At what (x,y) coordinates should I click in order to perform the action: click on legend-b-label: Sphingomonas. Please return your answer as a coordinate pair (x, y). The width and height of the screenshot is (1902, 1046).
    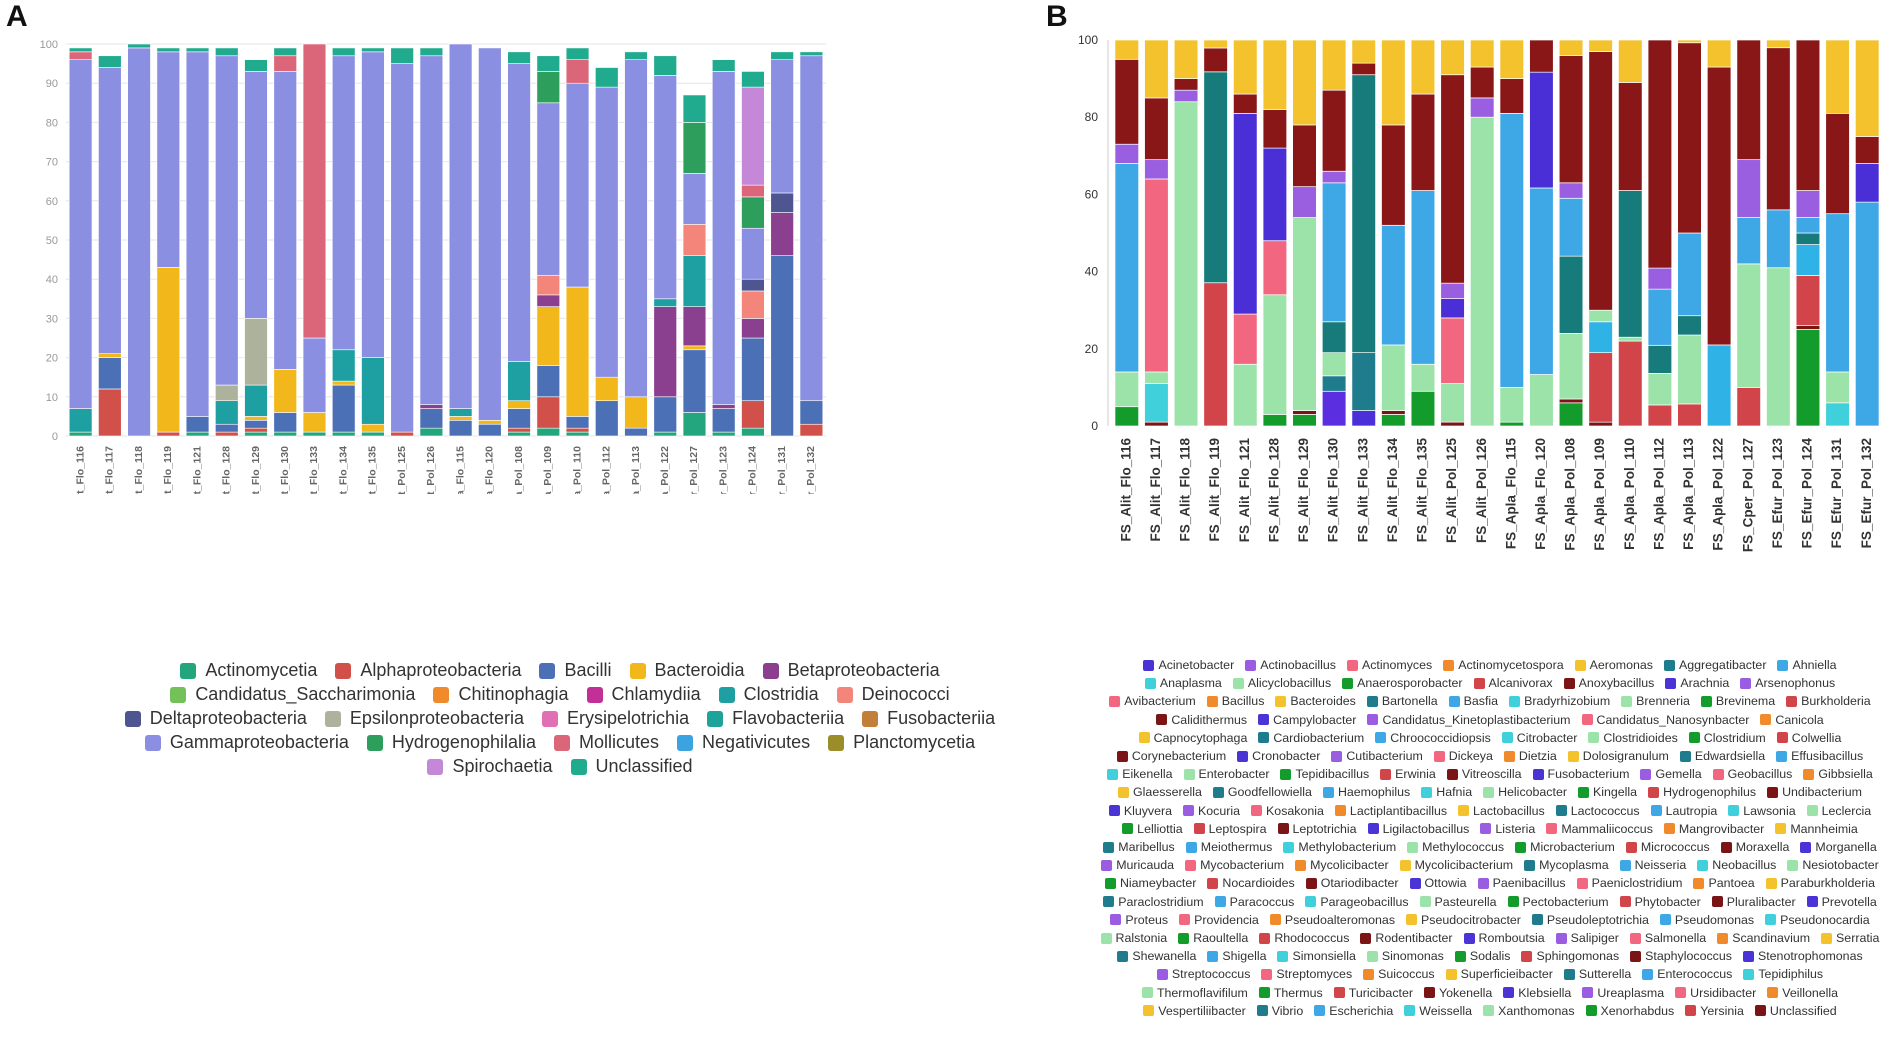
    Looking at the image, I should click on (1578, 956).